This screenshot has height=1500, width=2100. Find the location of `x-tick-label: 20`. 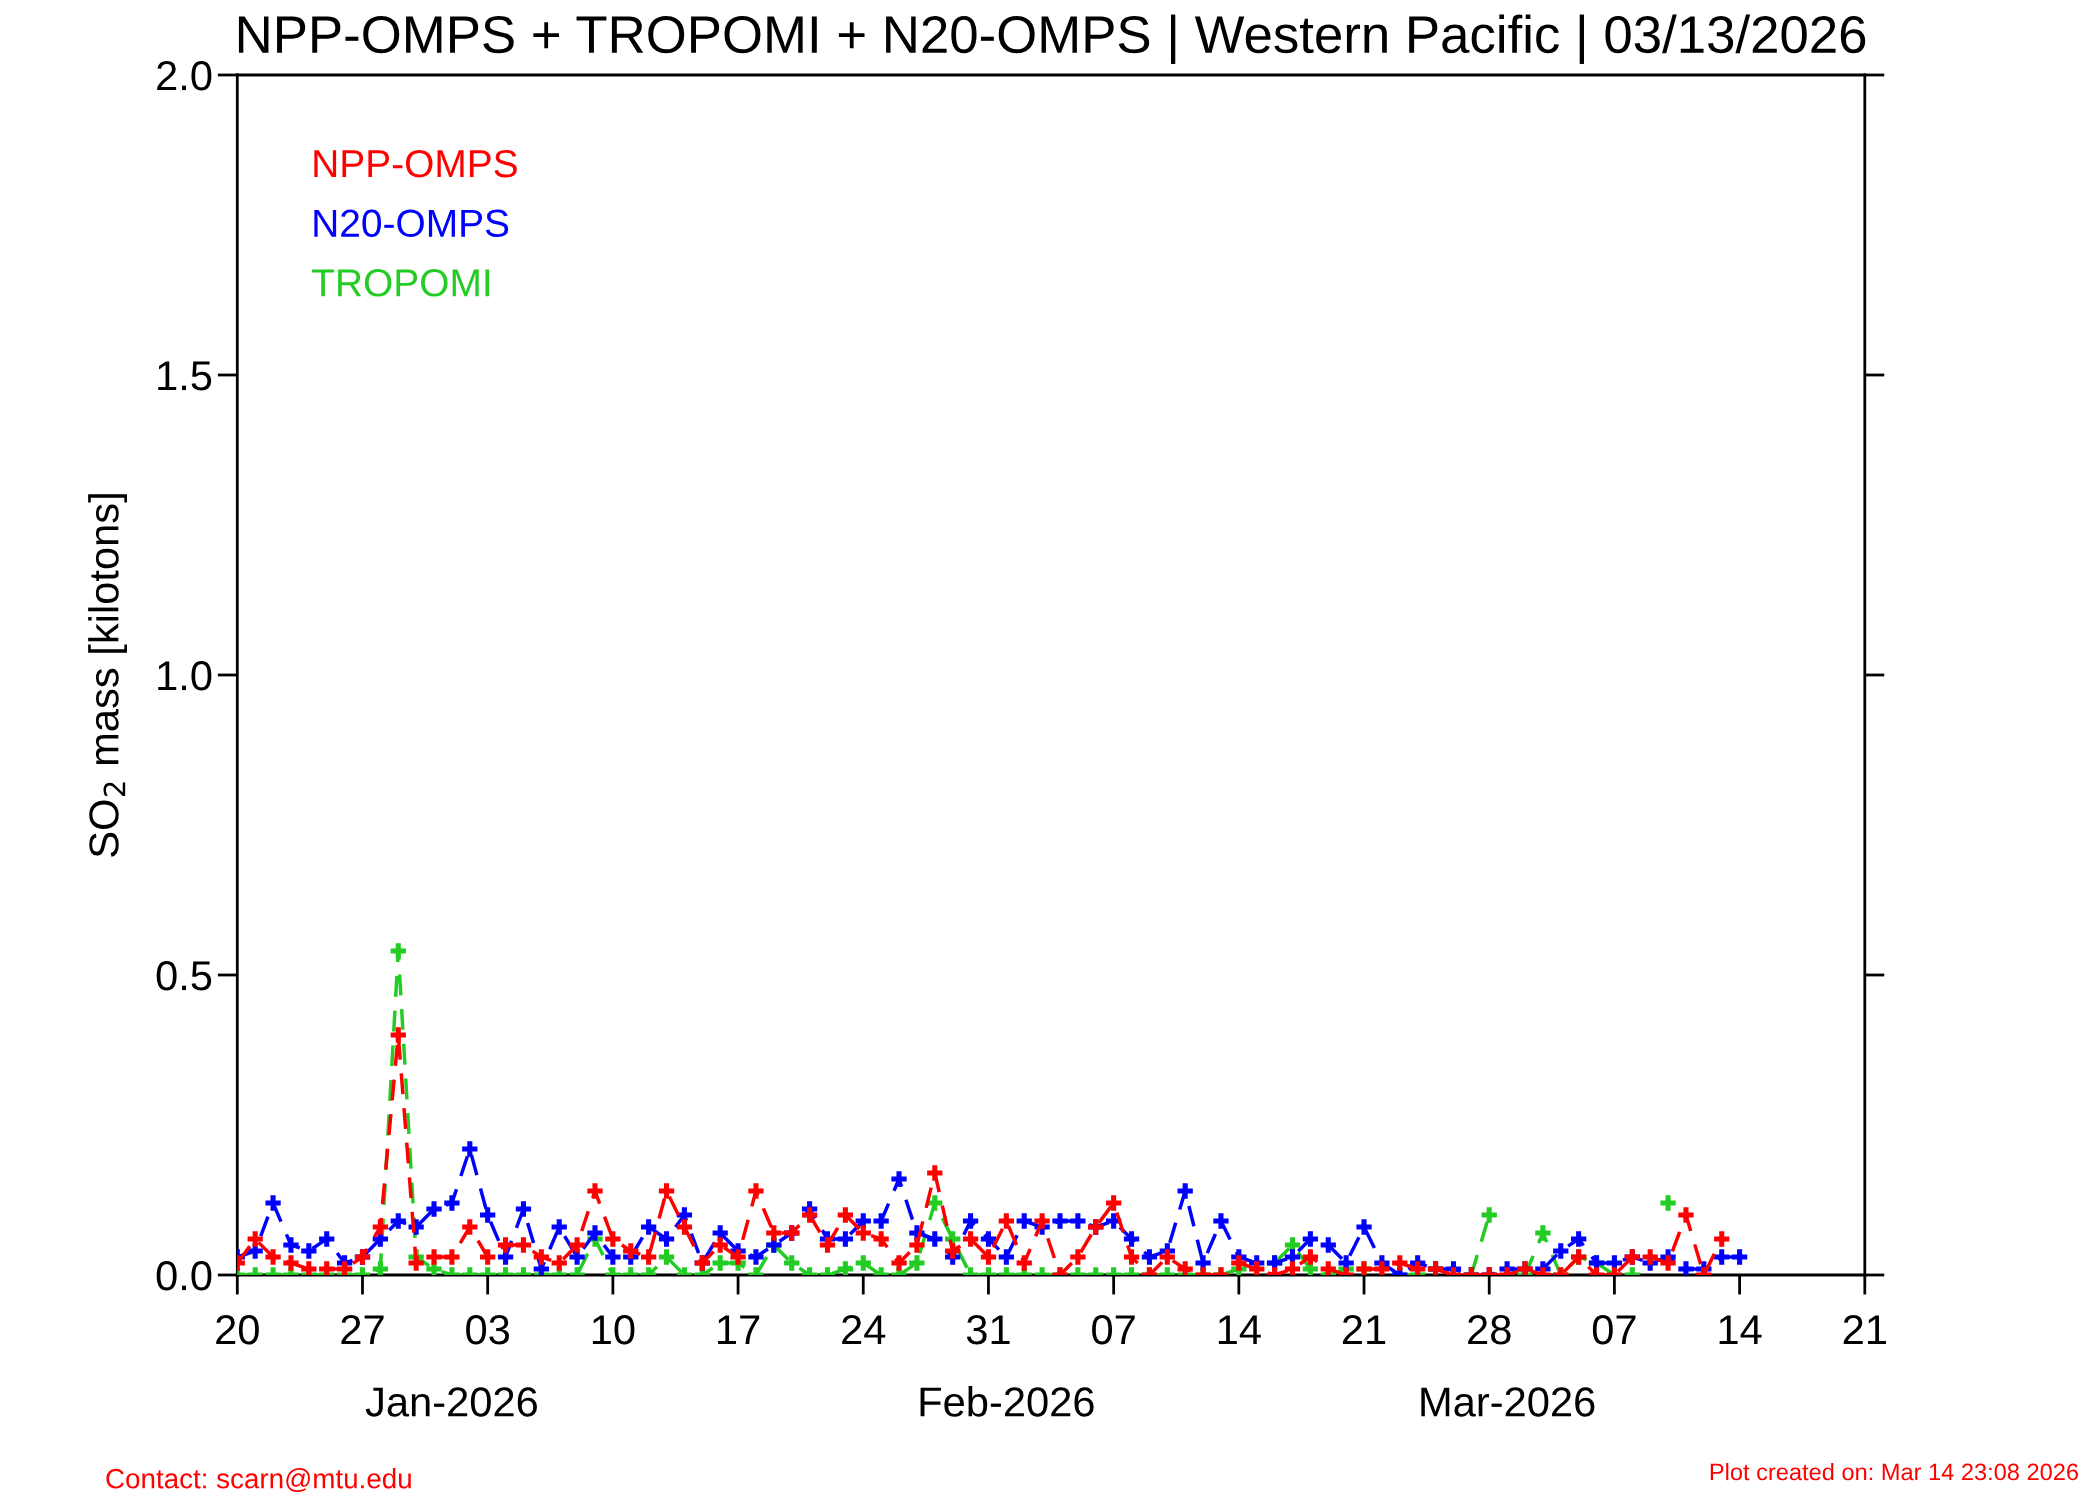

x-tick-label: 20 is located at coordinates (237, 1329).